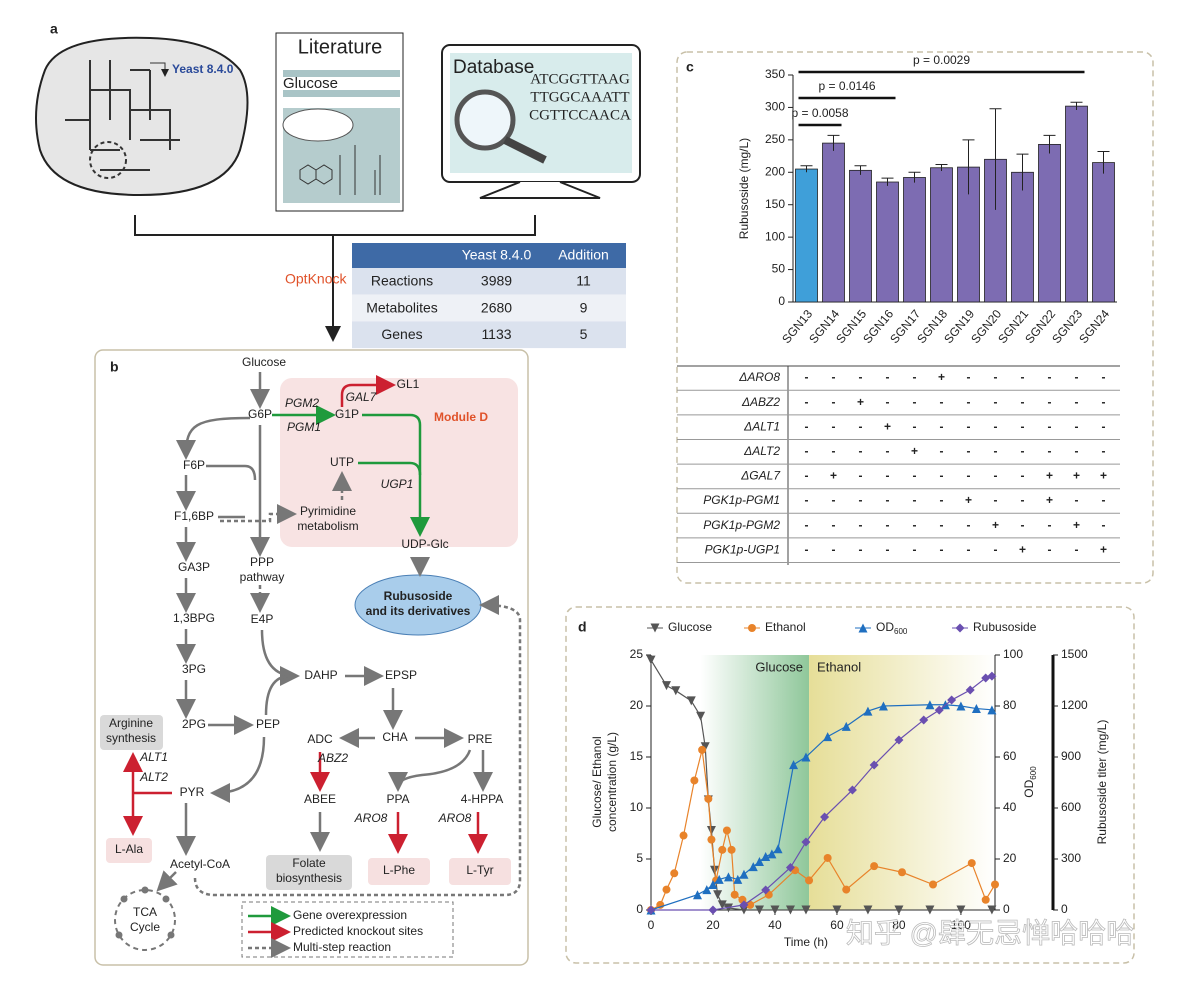  Describe the element at coordinates (1074, 705) in the screenshot. I see `y-tick-label: 1200` at that location.